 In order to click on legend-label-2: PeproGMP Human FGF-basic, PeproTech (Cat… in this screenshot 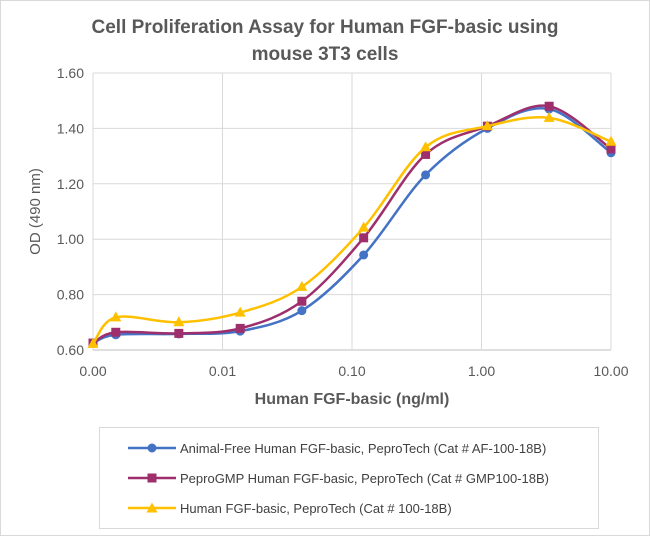, I will do `click(364, 478)`.